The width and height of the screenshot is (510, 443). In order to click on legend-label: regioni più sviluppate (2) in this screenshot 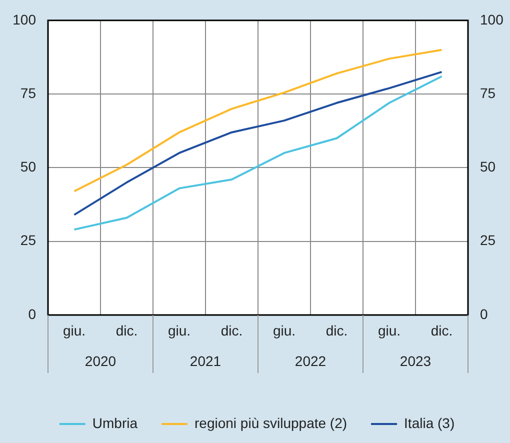, I will do `click(271, 422)`.